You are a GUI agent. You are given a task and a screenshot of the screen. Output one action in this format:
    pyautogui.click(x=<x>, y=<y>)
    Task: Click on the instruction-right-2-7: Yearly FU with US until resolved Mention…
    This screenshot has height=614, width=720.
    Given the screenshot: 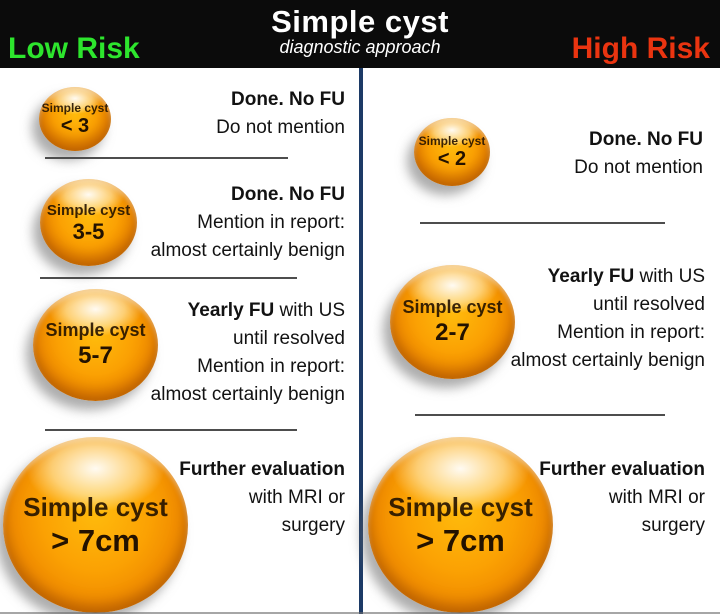 What is the action you would take?
    pyautogui.click(x=608, y=319)
    